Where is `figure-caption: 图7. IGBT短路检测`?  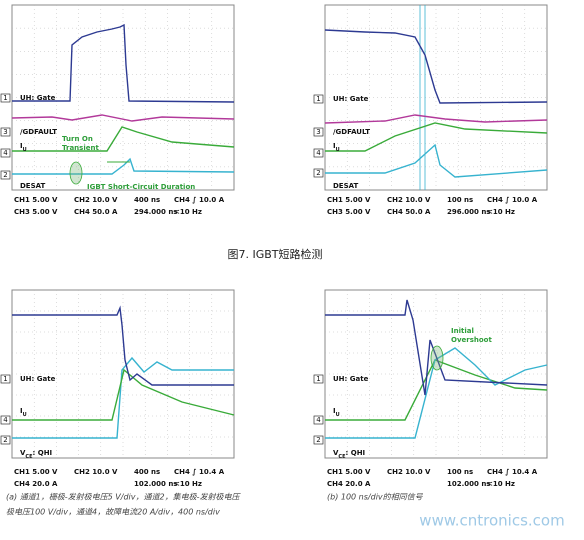 figure-caption: 图7. IGBT短路检测 is located at coordinates (274, 254).